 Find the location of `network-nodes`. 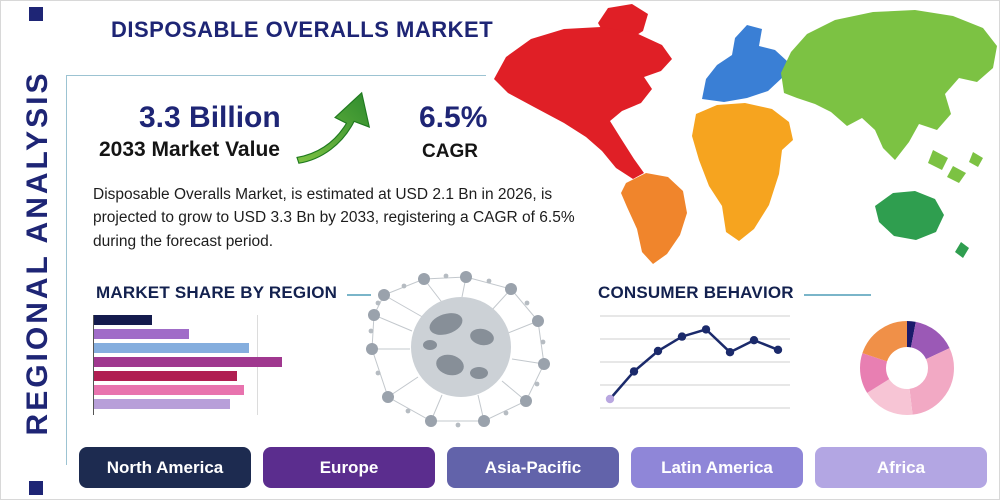

network-nodes is located at coordinates (458, 349).